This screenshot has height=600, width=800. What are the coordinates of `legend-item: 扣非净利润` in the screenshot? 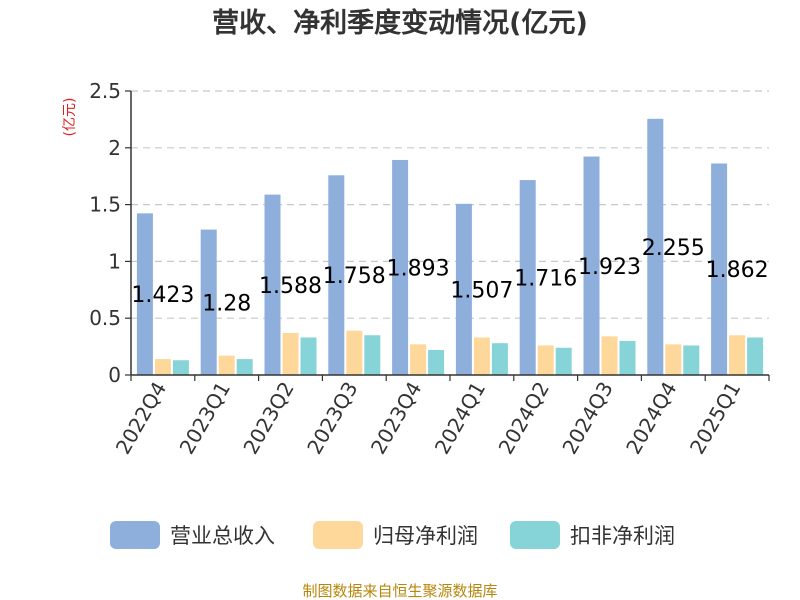 It's located at (592, 535).